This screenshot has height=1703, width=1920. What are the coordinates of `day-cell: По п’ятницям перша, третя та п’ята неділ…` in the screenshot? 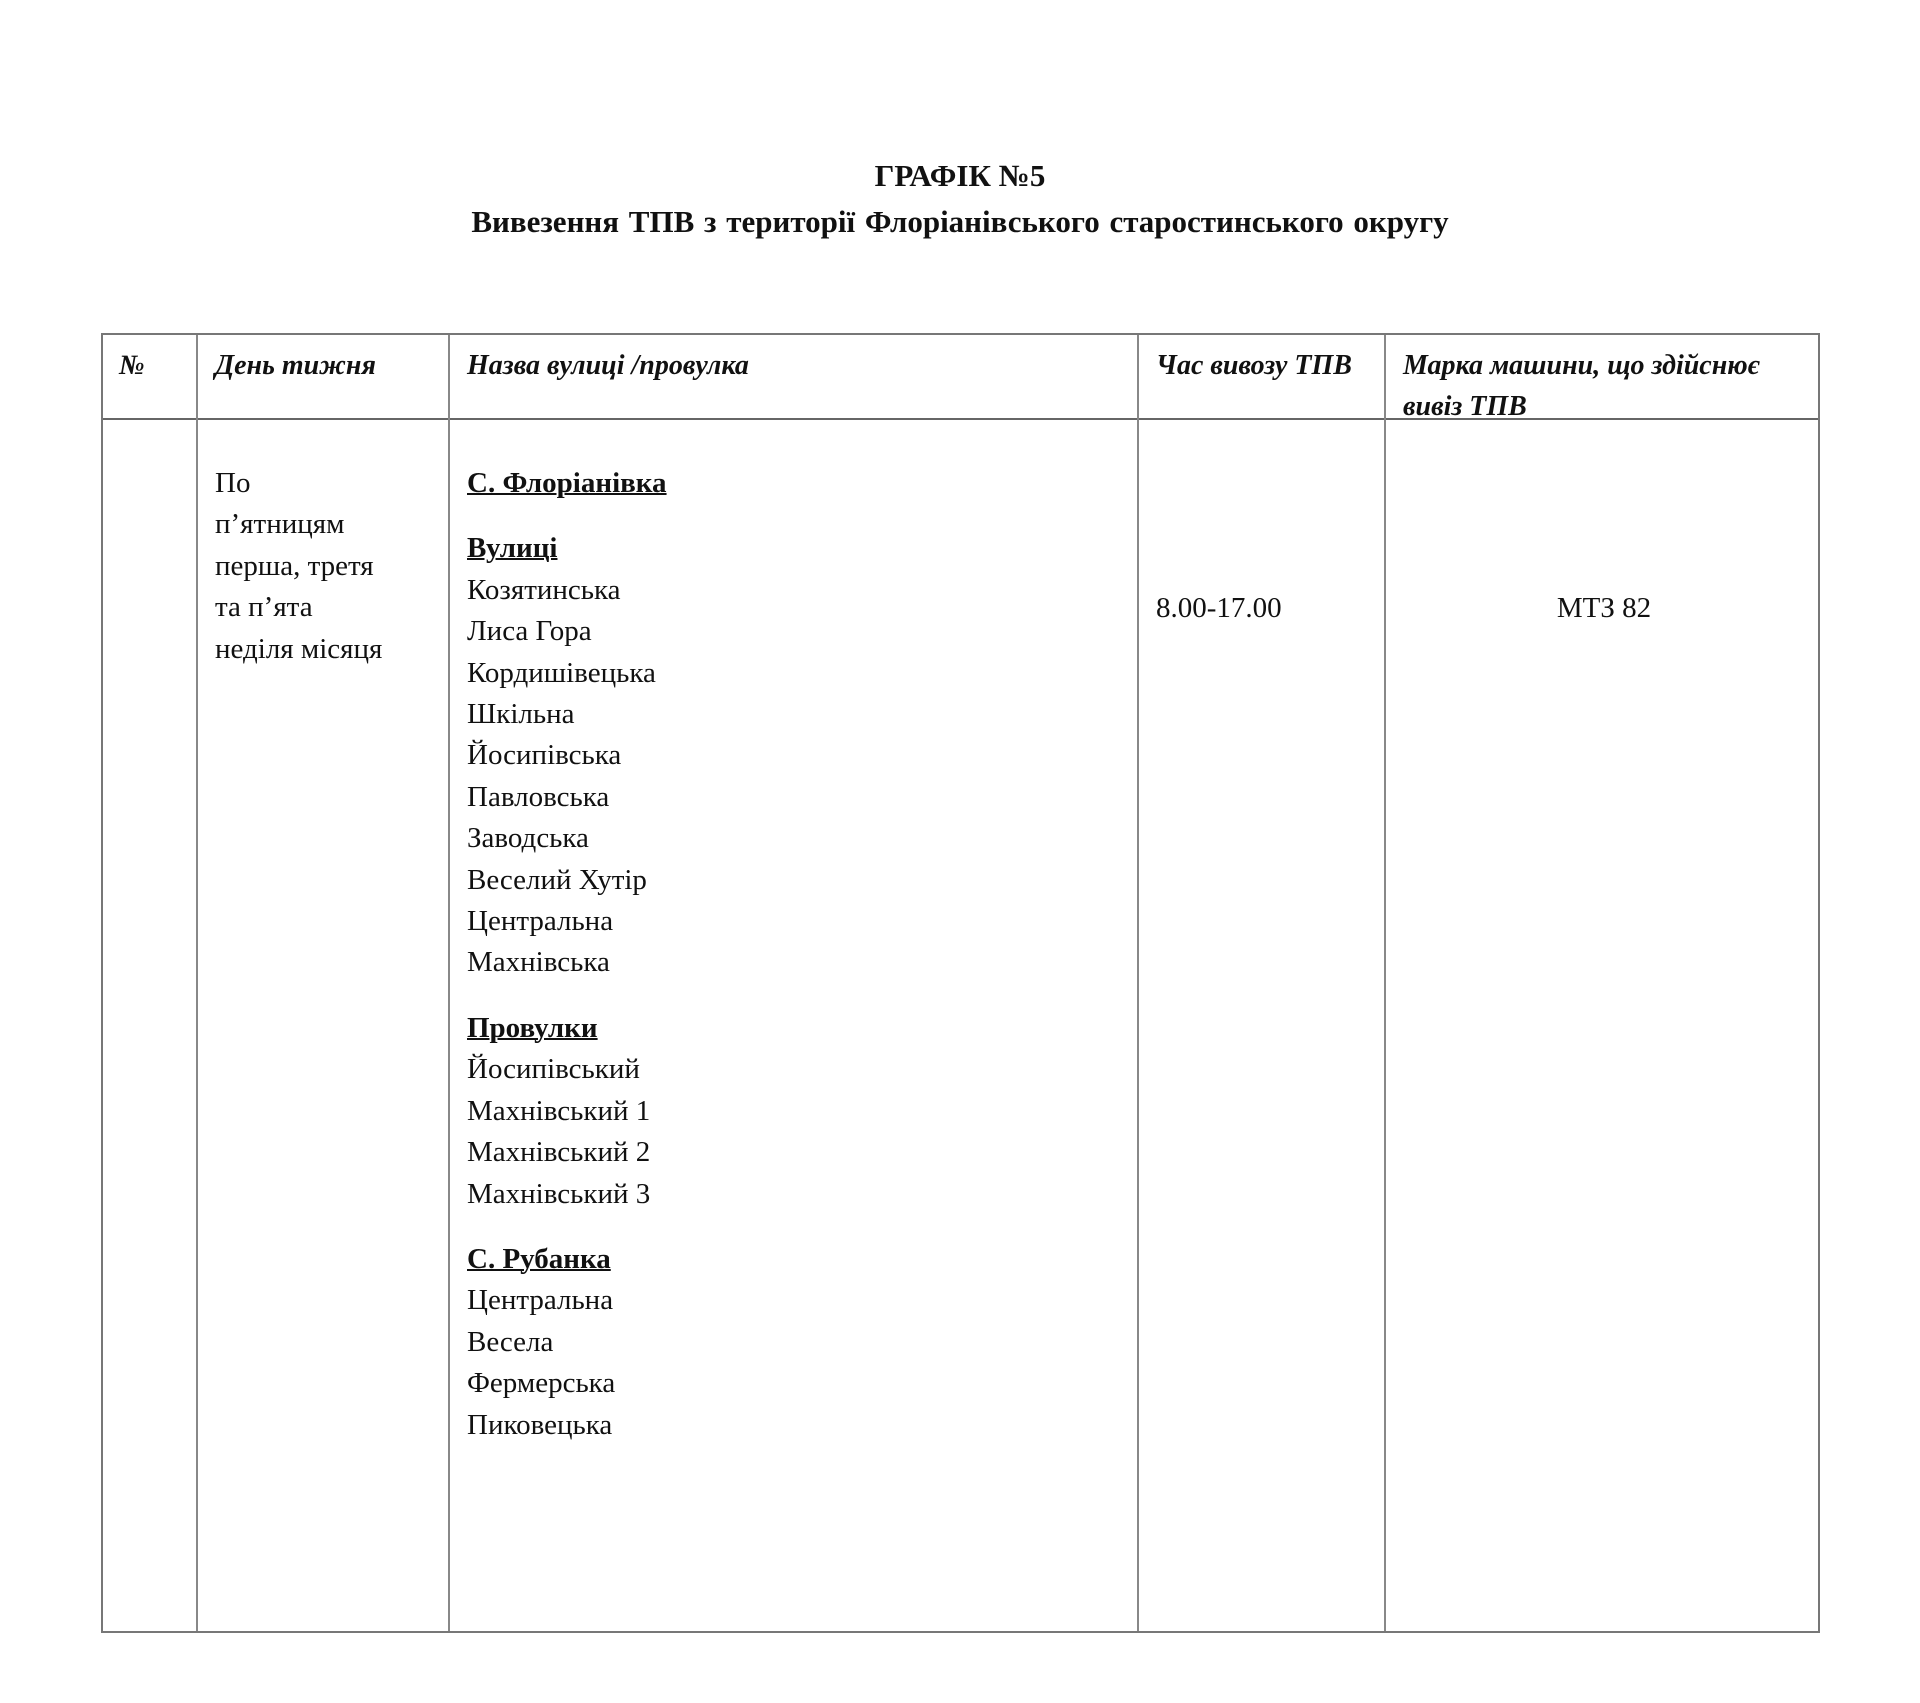 It's located at (298, 566).